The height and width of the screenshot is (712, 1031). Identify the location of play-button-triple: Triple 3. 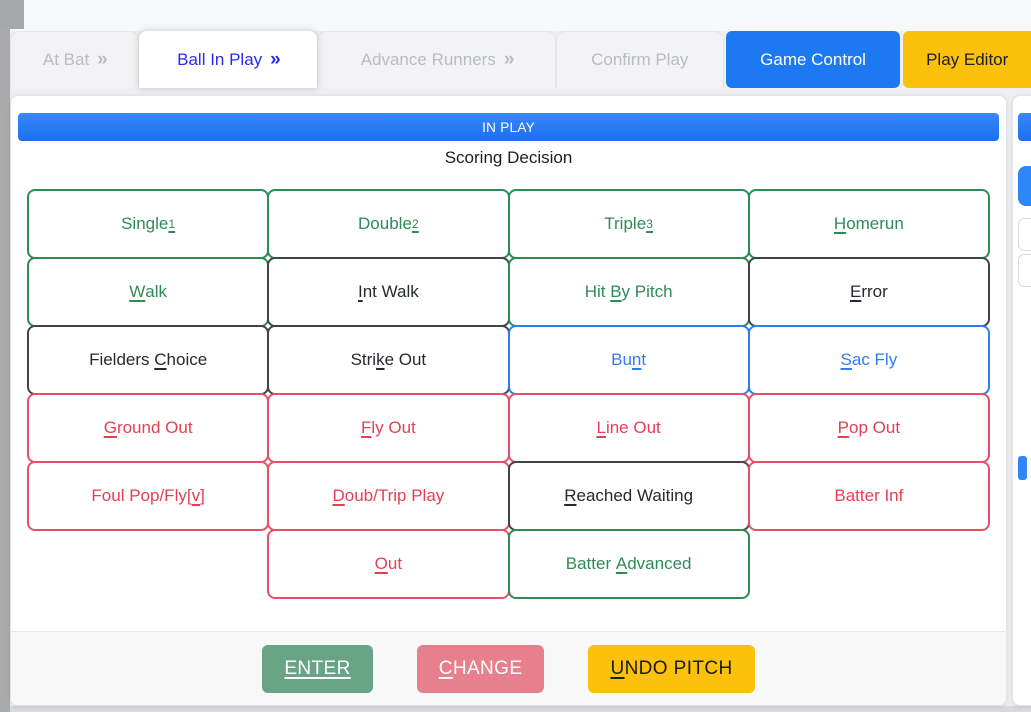
(628, 224).